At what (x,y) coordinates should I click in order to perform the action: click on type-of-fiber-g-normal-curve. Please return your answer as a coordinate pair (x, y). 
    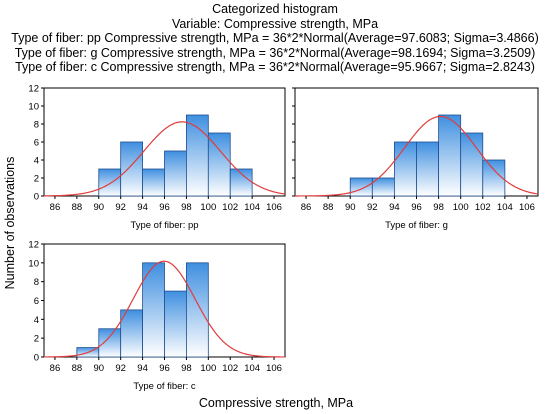
    Looking at the image, I should click on (417, 156).